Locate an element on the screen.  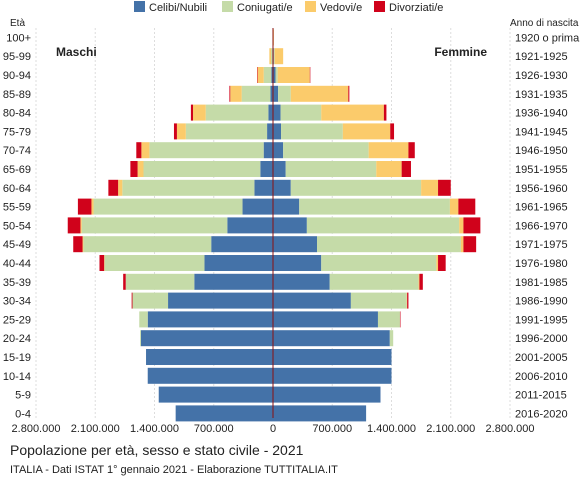
birth-year-label: 1951-1955 is located at coordinates (541, 170).